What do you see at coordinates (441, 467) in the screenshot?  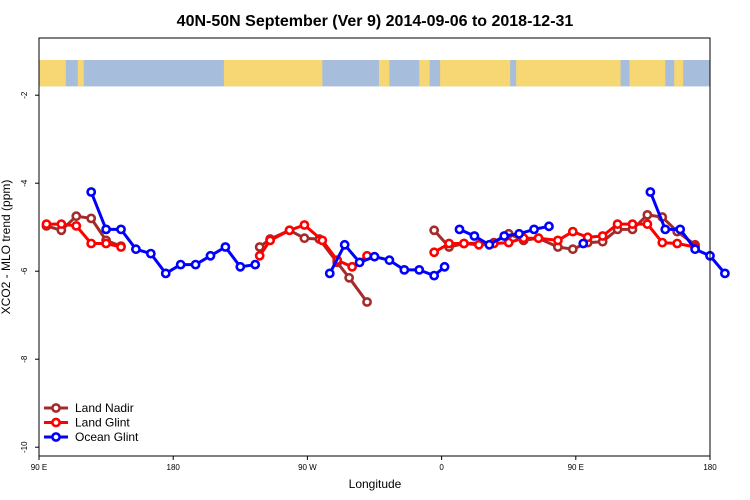 I see `x-tick-label: 0` at bounding box center [441, 467].